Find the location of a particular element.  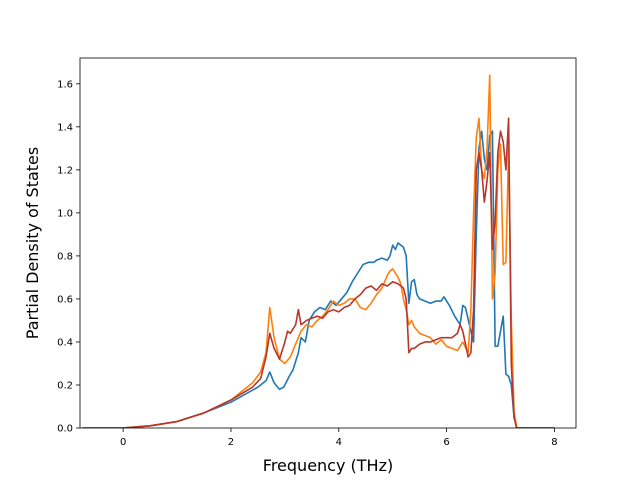

y-tick-label: 0.8 is located at coordinates (65, 256).